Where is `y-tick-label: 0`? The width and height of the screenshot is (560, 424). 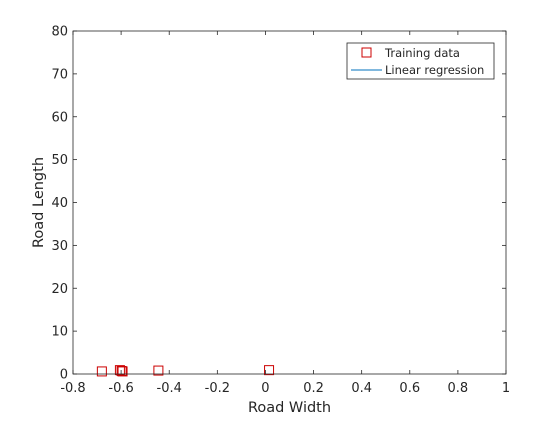
y-tick-label: 0 is located at coordinates (64, 375).